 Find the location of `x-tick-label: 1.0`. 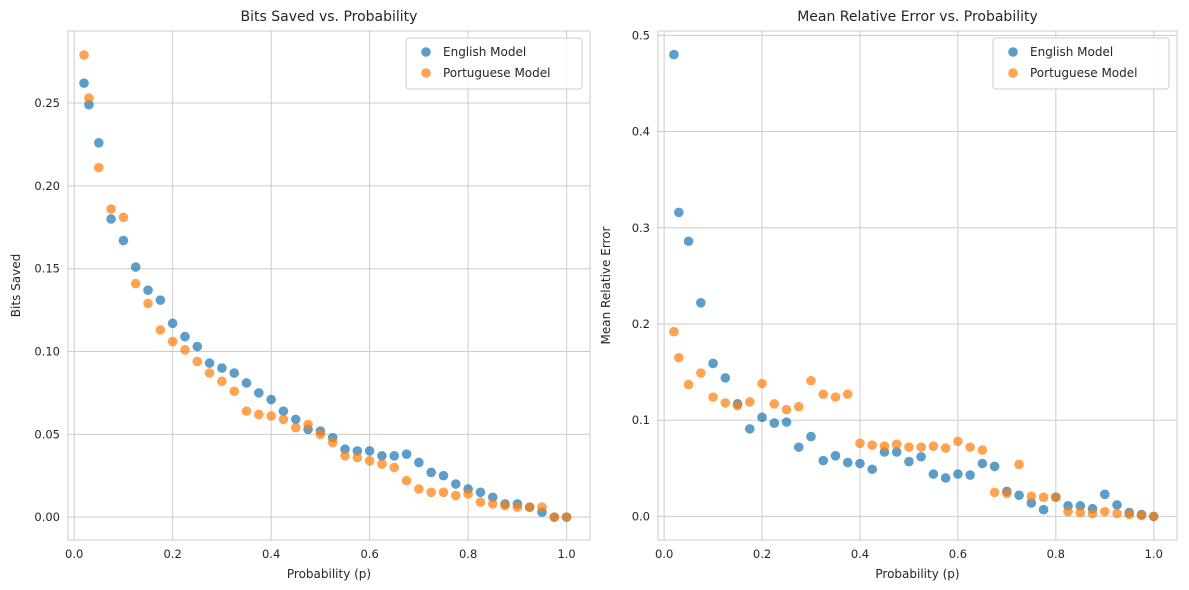

x-tick-label: 1.0 is located at coordinates (566, 554).